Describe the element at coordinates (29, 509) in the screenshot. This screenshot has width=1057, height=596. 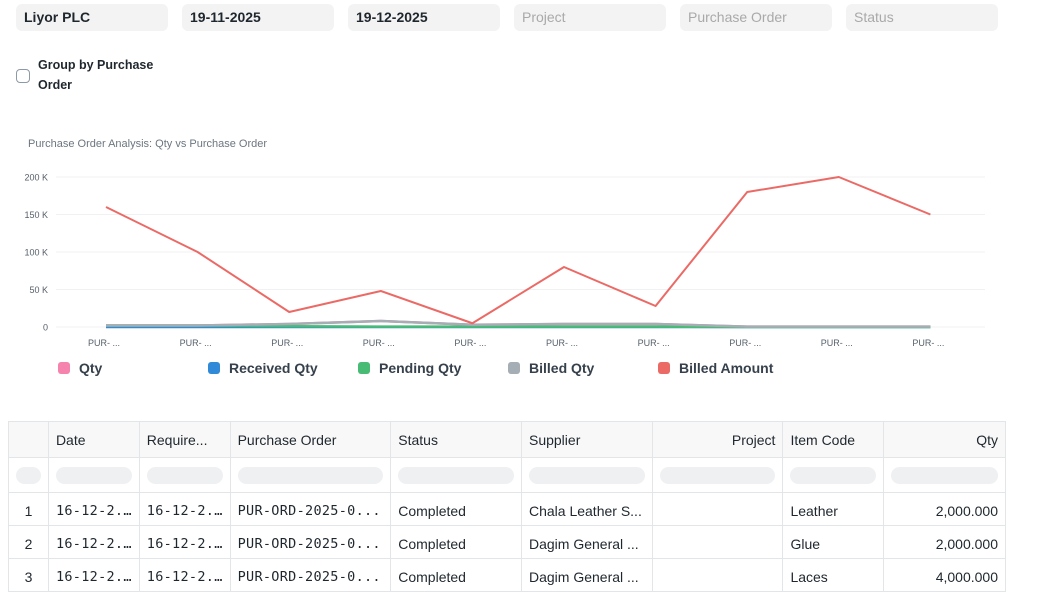
I see `row-index: 1` at that location.